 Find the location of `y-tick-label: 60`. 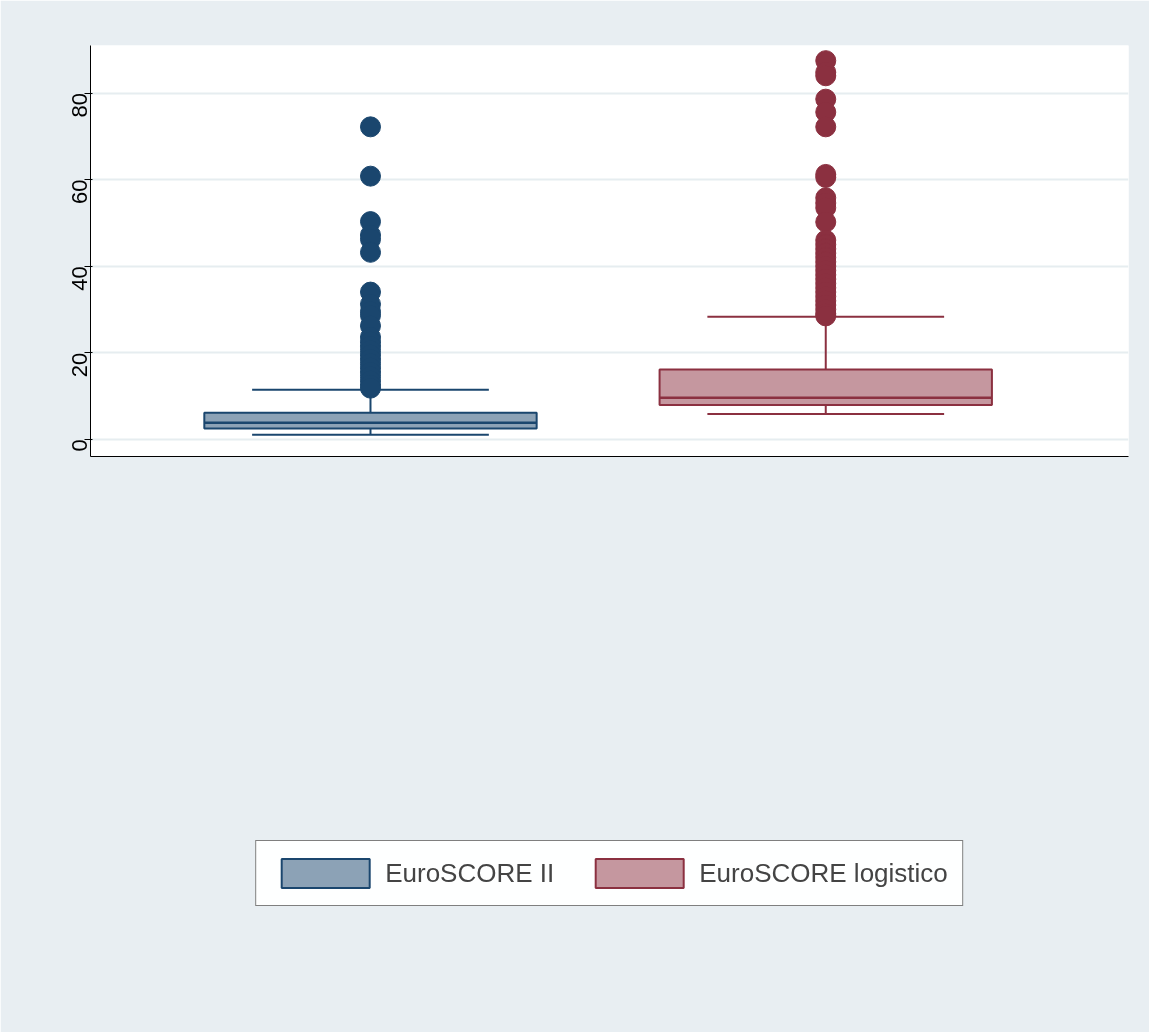

y-tick-label: 60 is located at coordinates (79, 192).